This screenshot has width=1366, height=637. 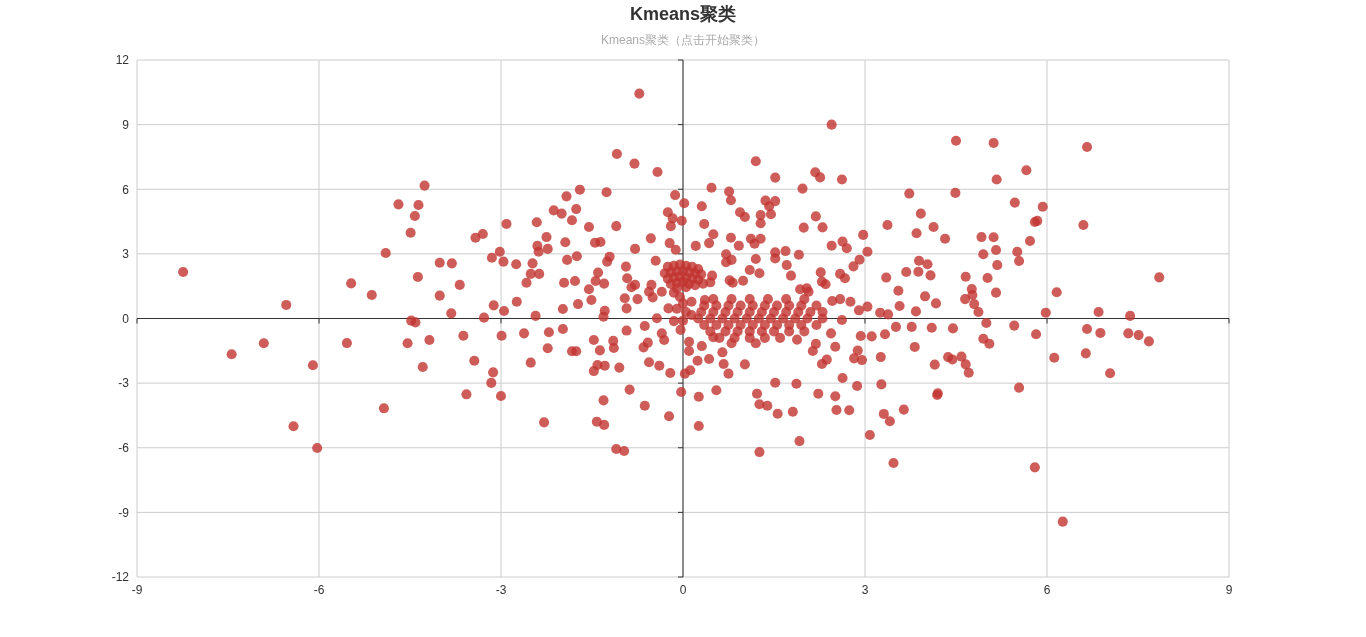 What do you see at coordinates (501, 589) in the screenshot?
I see `x-tick-label: -3` at bounding box center [501, 589].